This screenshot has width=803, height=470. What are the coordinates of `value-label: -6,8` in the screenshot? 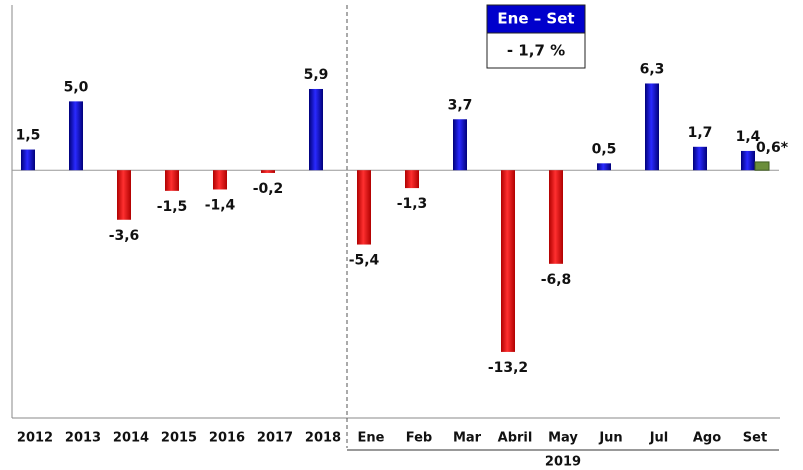 It's located at (556, 280).